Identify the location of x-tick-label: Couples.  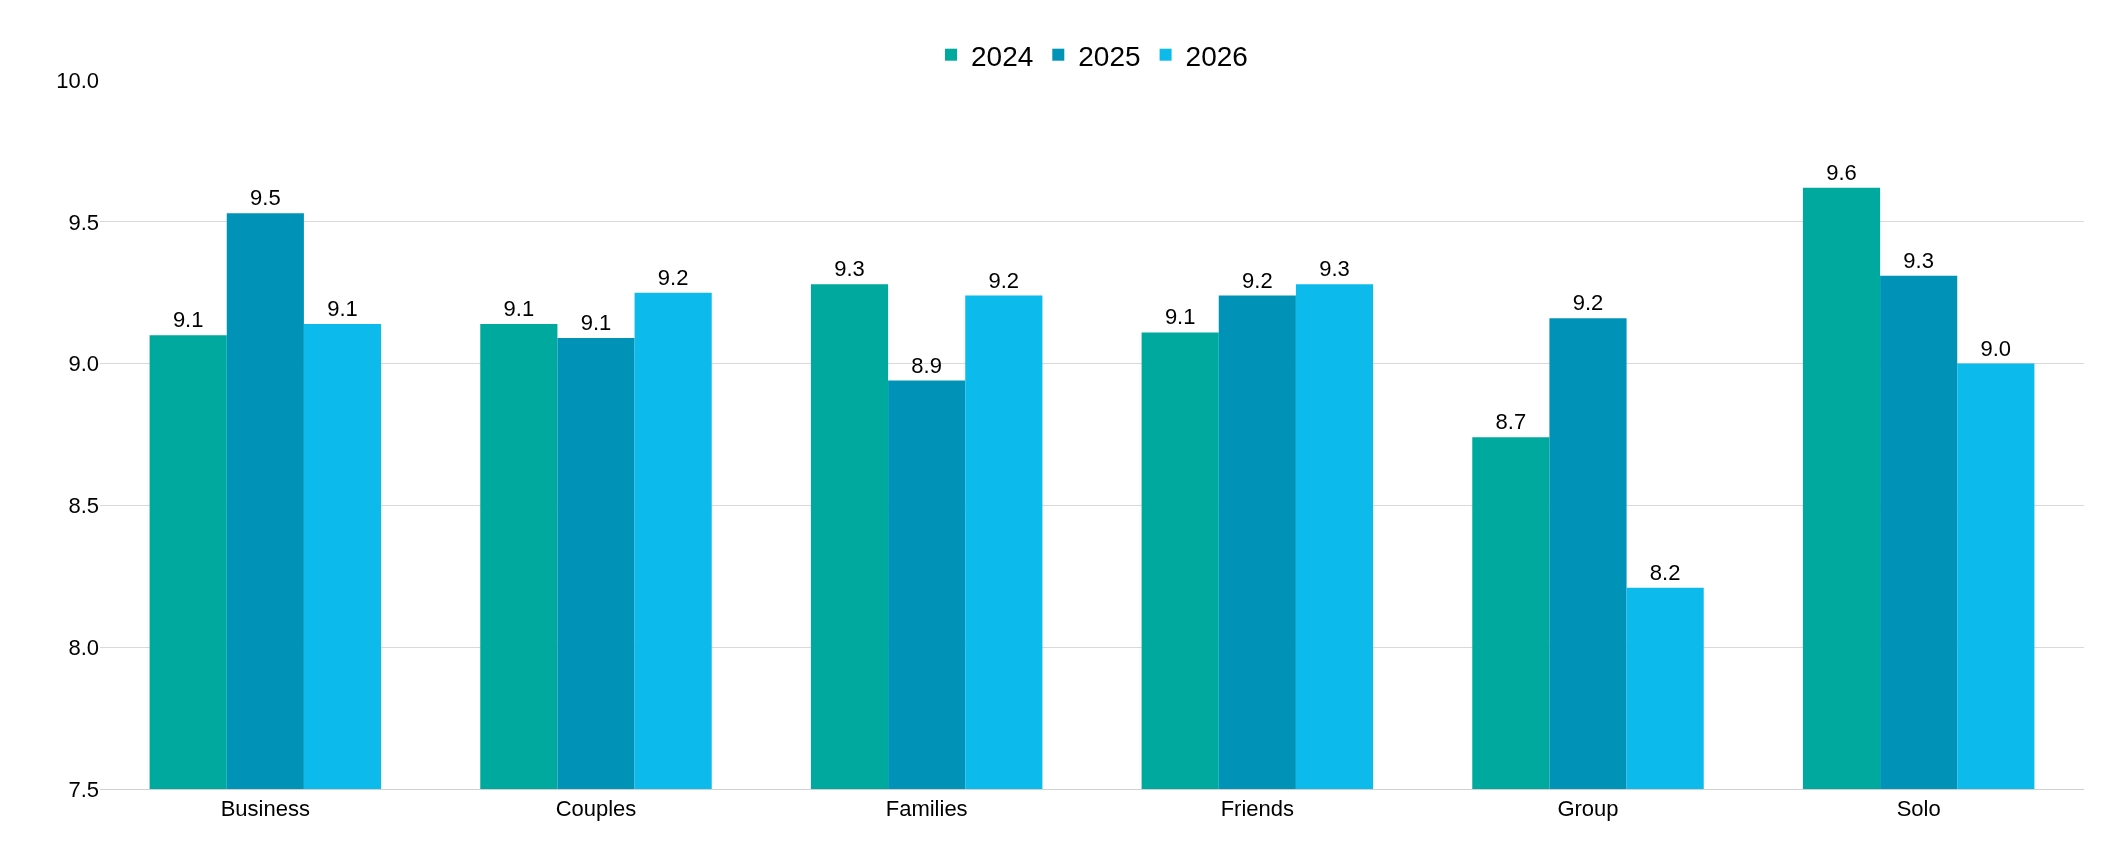
(596, 809).